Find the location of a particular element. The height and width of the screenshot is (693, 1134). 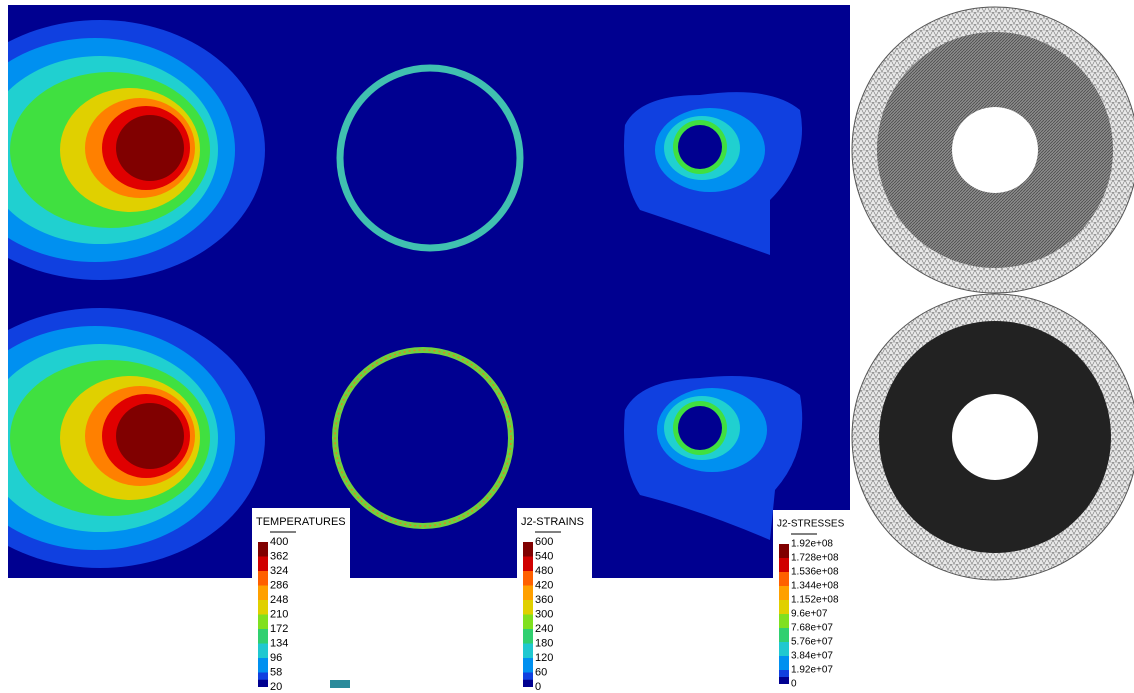

legend-label: 58 is located at coordinates (276, 672).